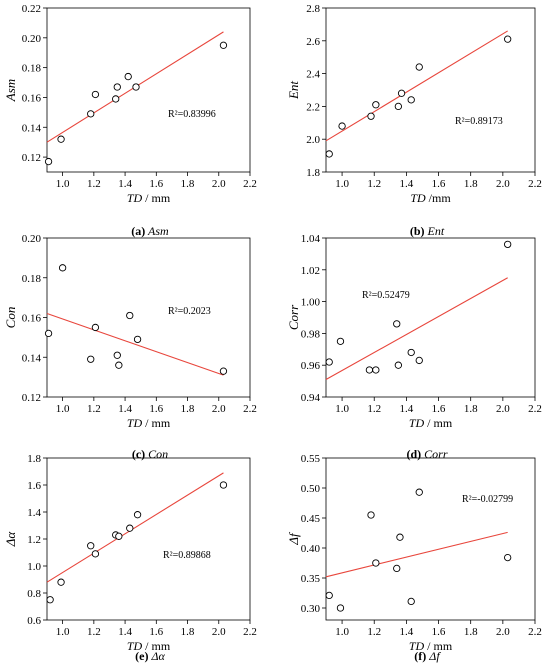 The image size is (550, 672). I want to click on y-axis-label: Ent, so click(293, 90).